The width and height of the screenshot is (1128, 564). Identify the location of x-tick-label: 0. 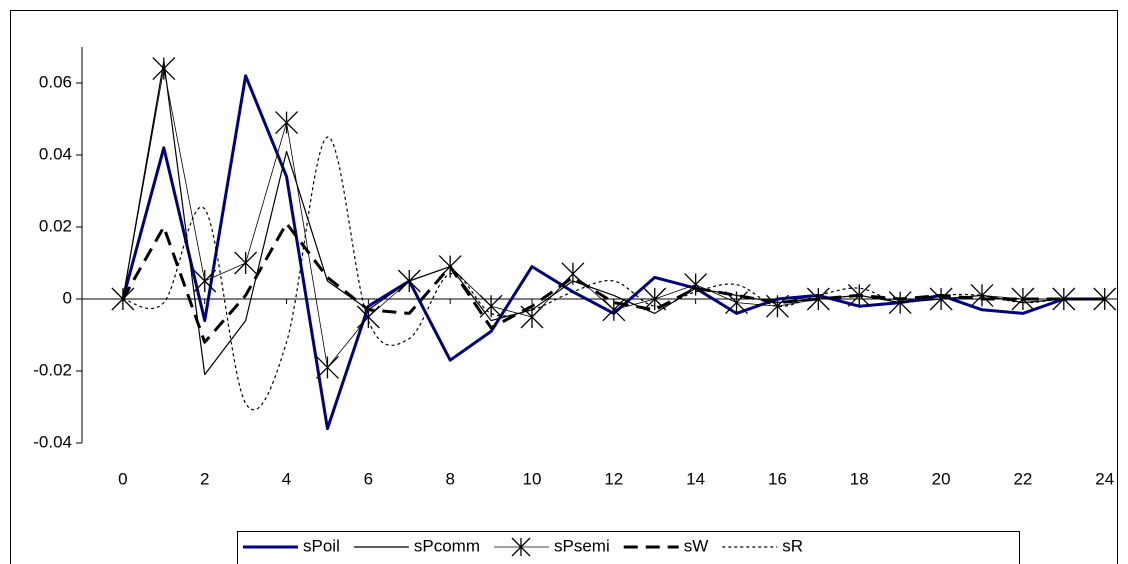
(122, 478).